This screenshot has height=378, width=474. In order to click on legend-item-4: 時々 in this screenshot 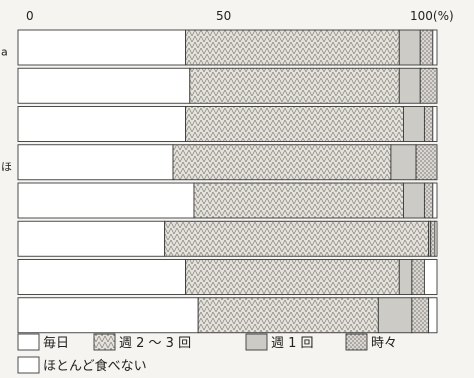, I will do `click(371, 342)`.